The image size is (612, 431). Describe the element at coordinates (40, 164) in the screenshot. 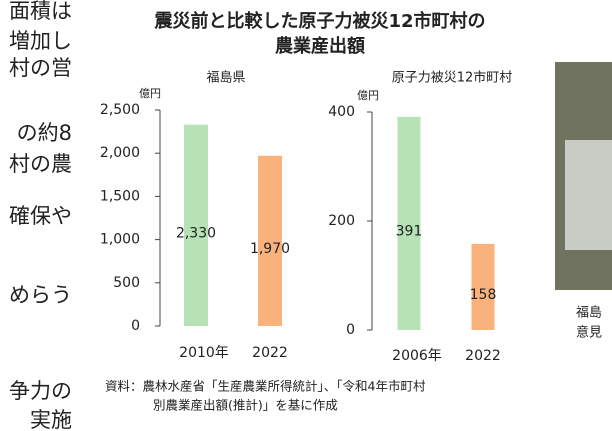

I see `article-text: 村の農` at that location.